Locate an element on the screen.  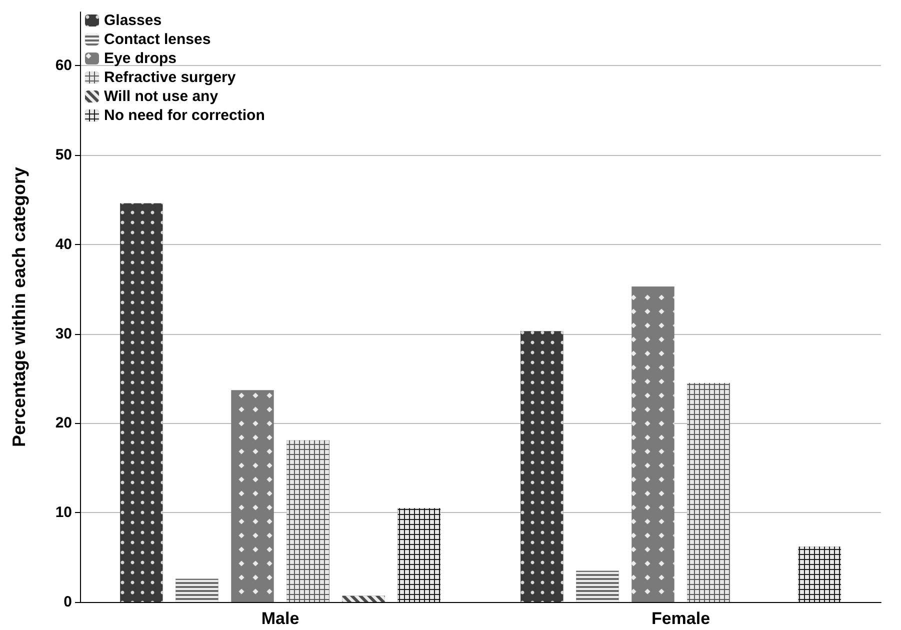
y-tick-label: 20 is located at coordinates (63, 423).